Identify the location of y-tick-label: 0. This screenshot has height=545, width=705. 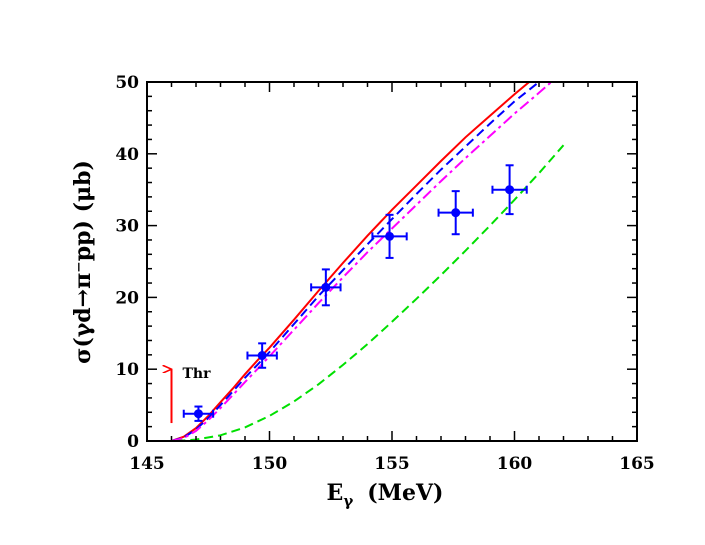
(133, 442).